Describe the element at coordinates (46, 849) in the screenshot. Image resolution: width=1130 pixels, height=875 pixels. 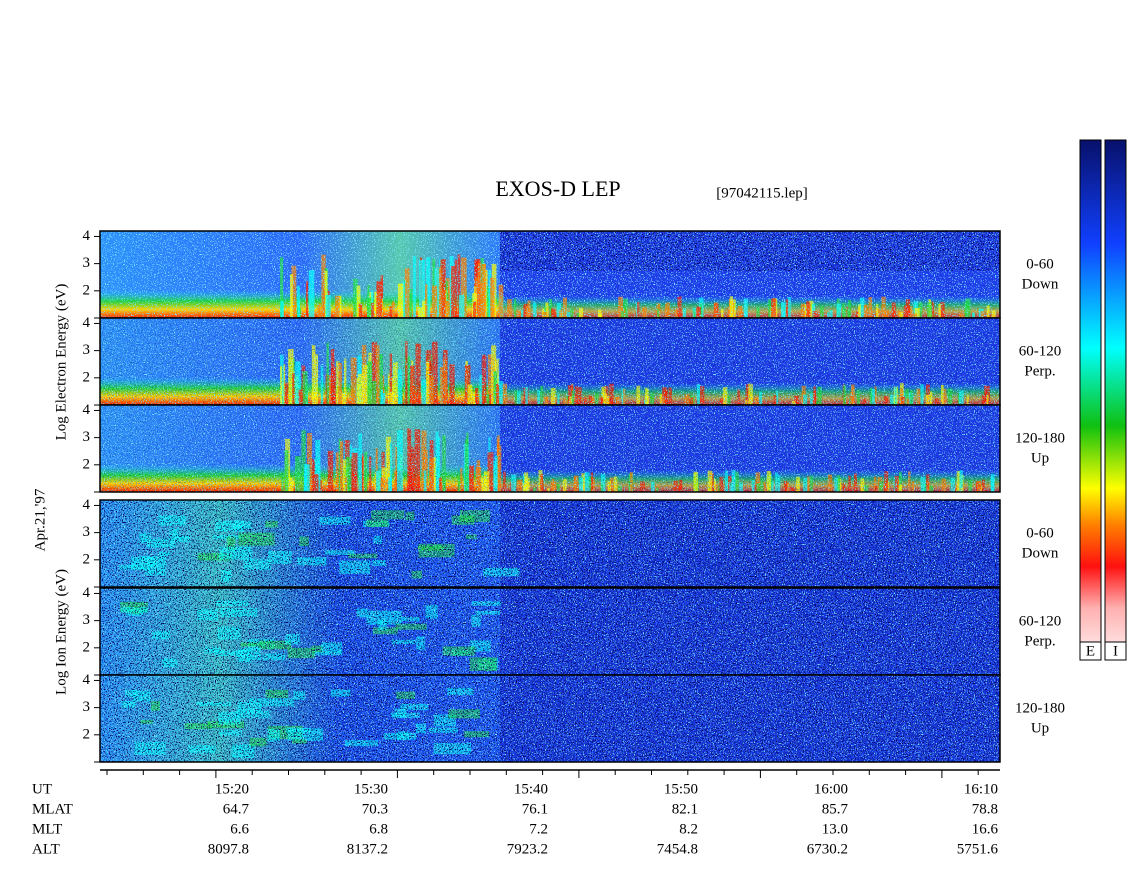
I see `row-label: ALT` at that location.